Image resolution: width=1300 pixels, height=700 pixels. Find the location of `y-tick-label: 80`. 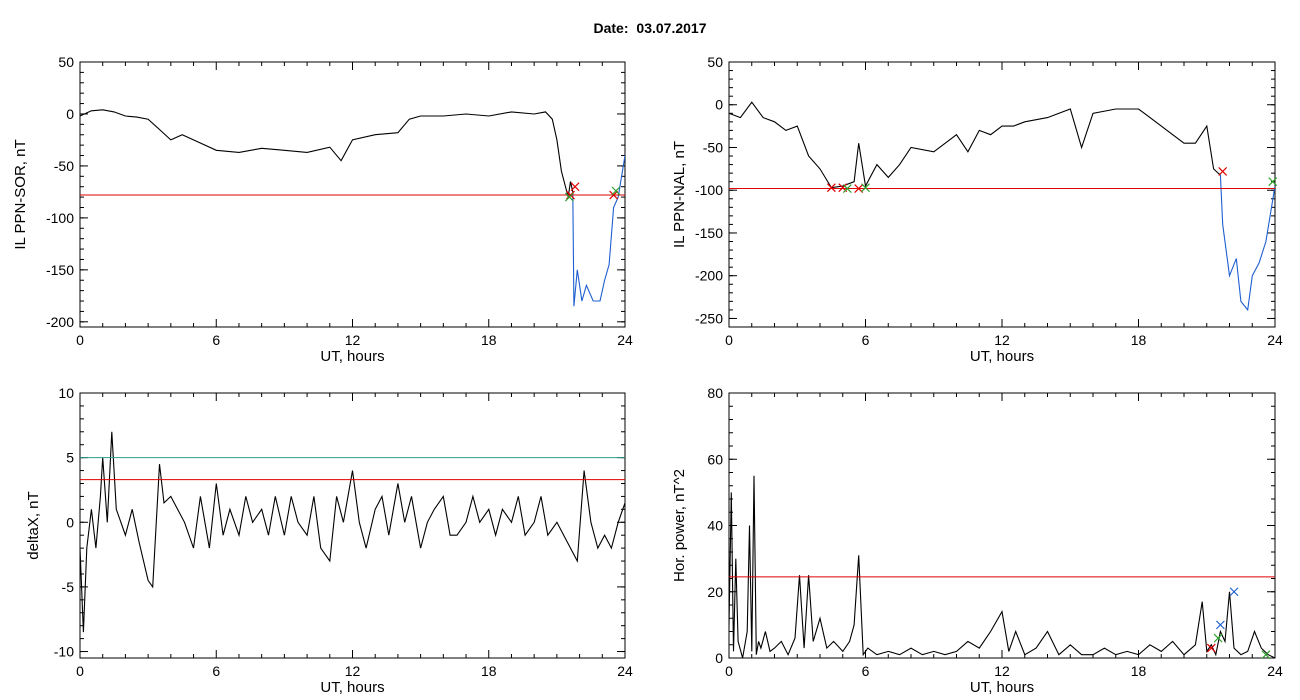

y-tick-label: 80 is located at coordinates (715, 393).